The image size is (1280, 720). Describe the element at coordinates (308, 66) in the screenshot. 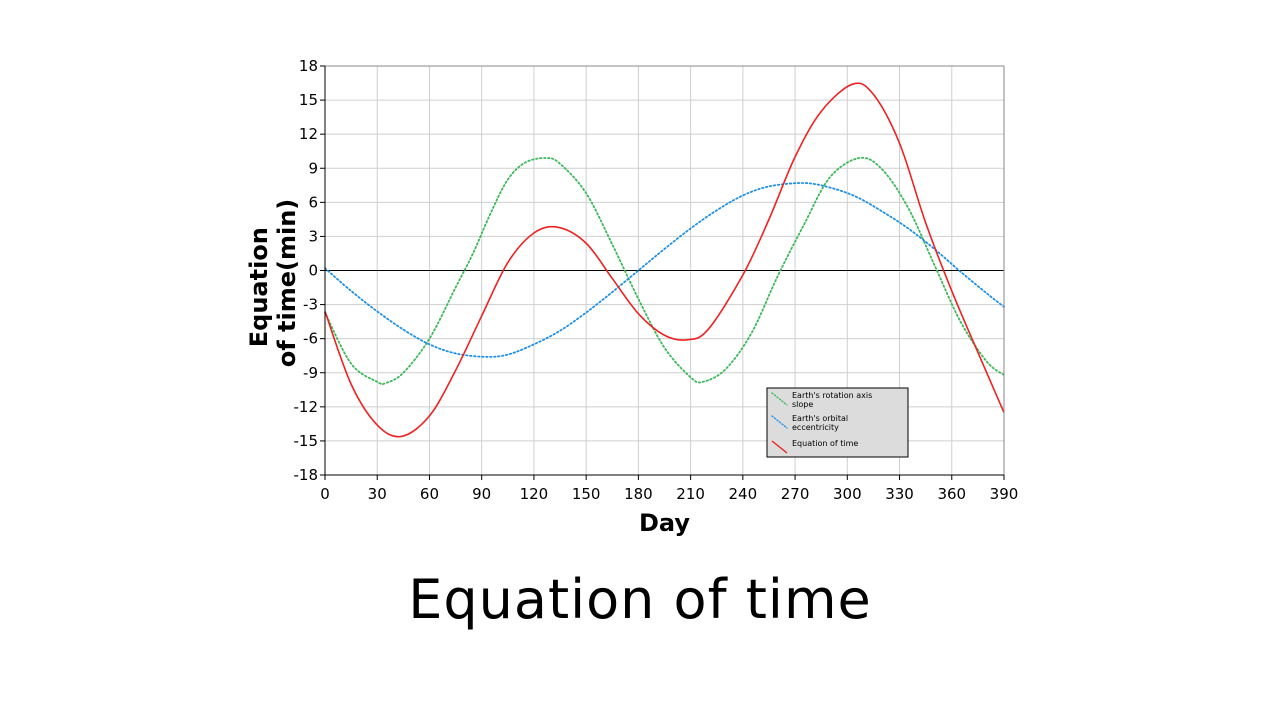

I see `y-tick-label: 18` at that location.